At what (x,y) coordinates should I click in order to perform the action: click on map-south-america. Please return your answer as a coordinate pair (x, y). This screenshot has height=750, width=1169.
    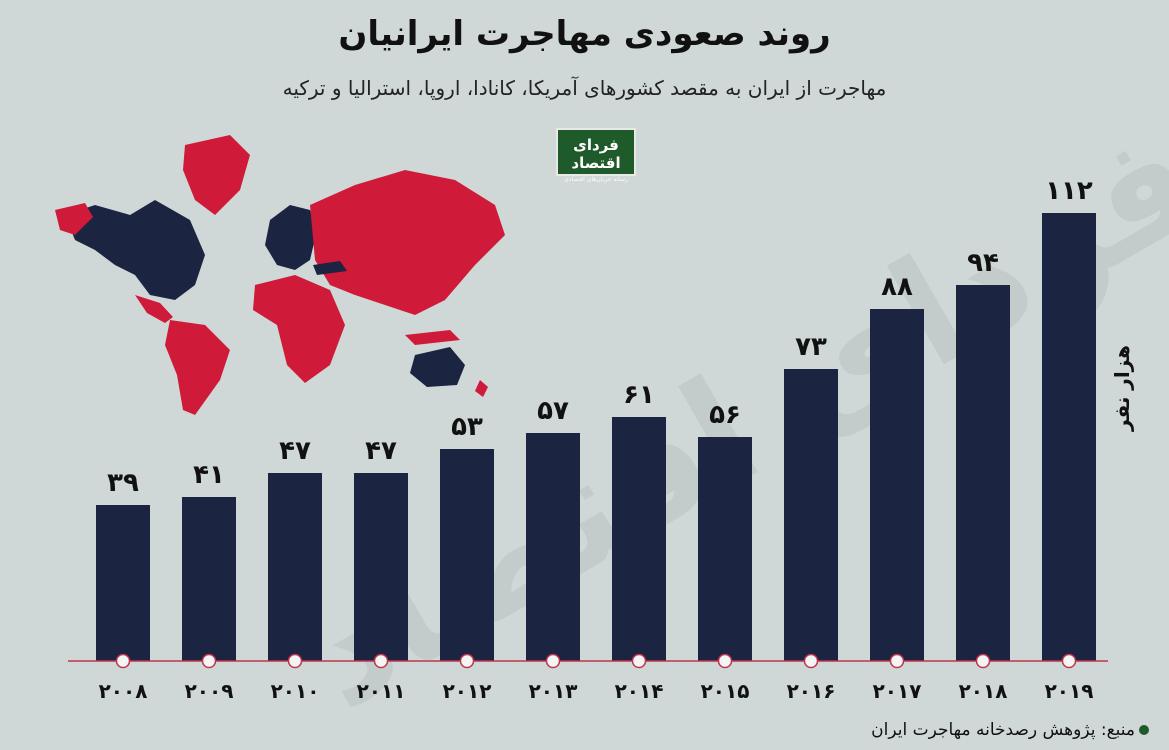
    Looking at the image, I should click on (197, 367).